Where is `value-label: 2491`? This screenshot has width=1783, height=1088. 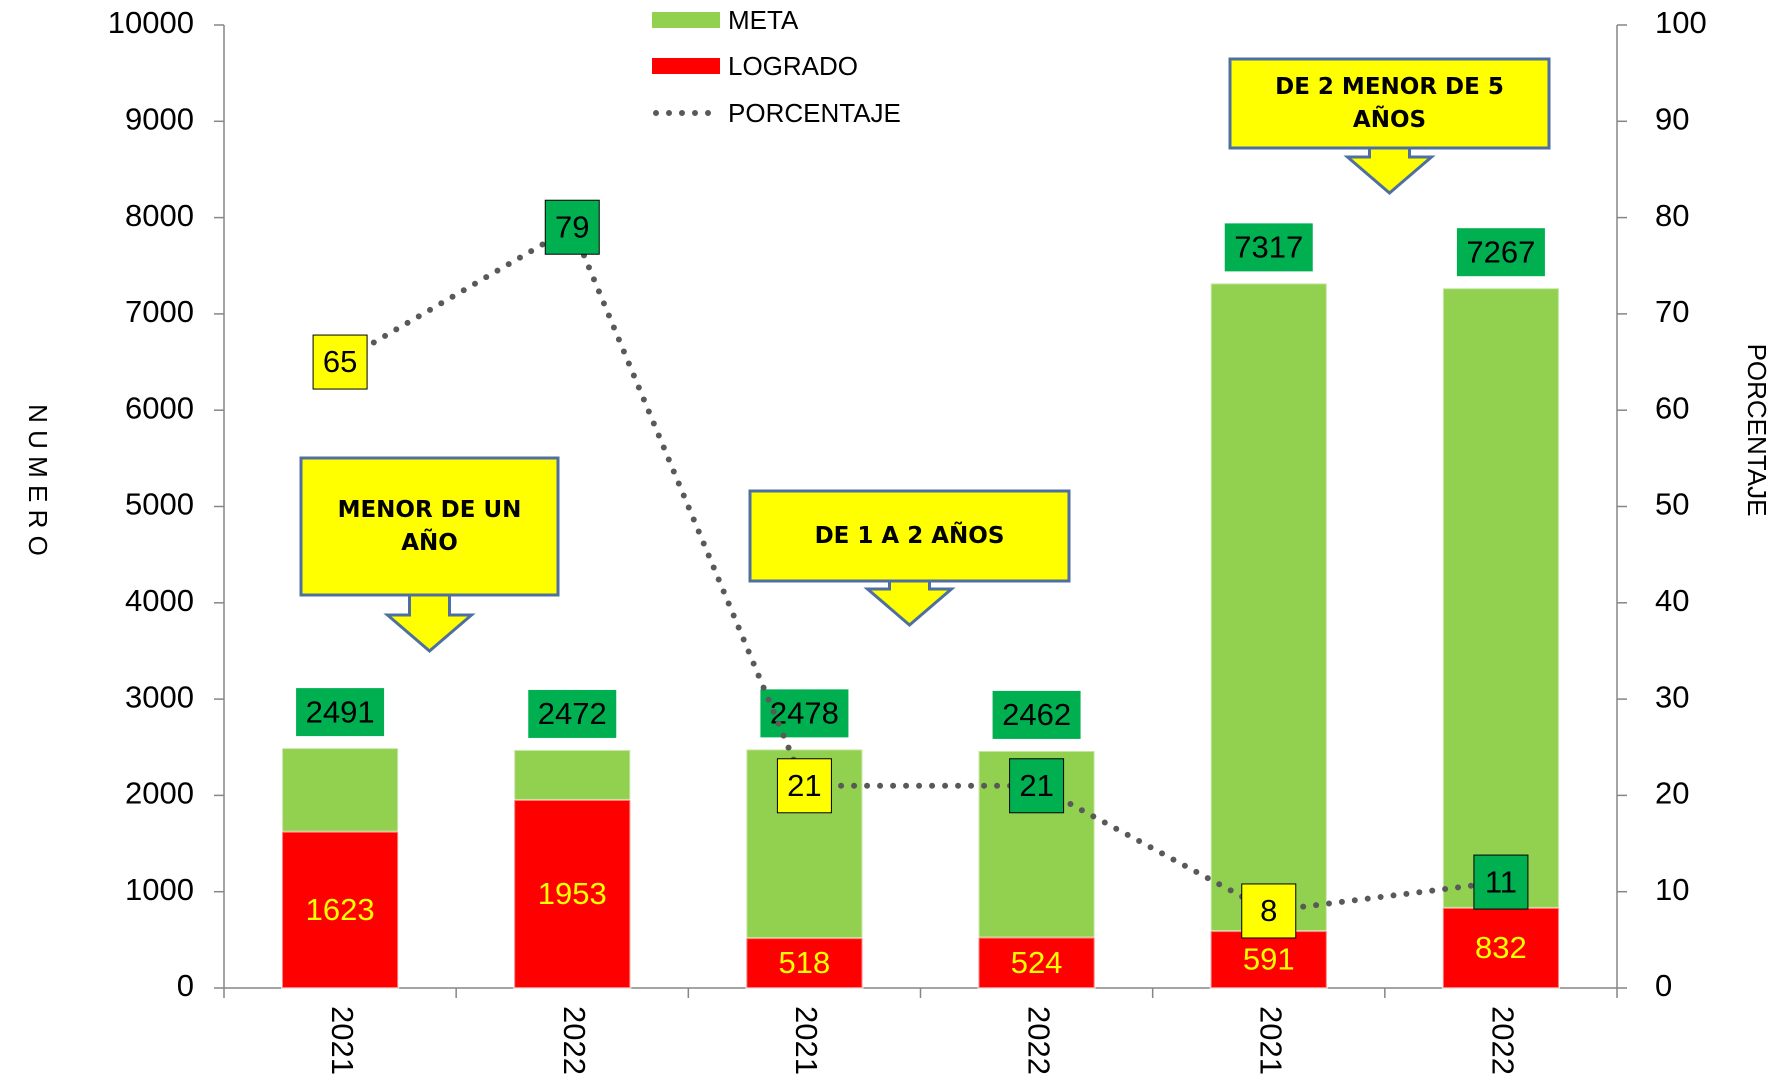
value-label: 2491 is located at coordinates (340, 711).